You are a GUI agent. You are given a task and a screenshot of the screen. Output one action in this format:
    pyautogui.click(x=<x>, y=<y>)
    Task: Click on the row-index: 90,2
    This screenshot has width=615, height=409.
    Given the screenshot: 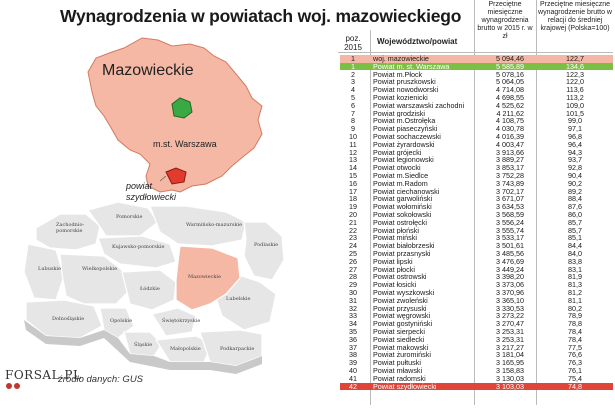 What is the action you would take?
    pyautogui.click(x=575, y=183)
    